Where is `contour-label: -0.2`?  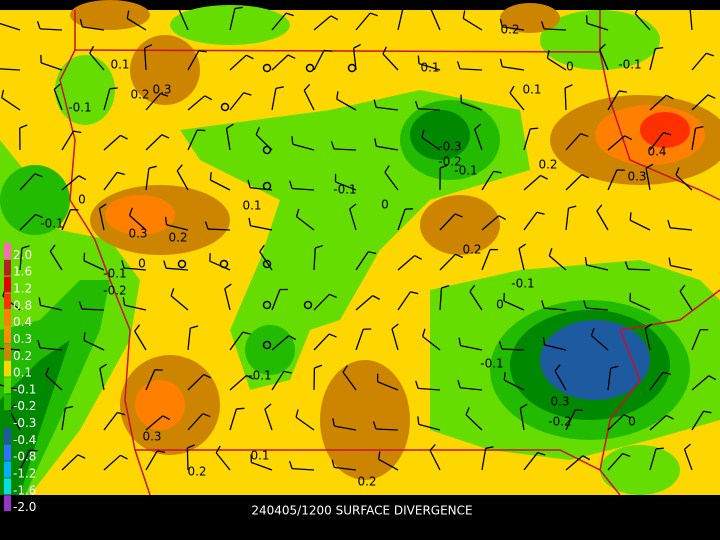
contour-label: -0.2 is located at coordinates (114, 291).